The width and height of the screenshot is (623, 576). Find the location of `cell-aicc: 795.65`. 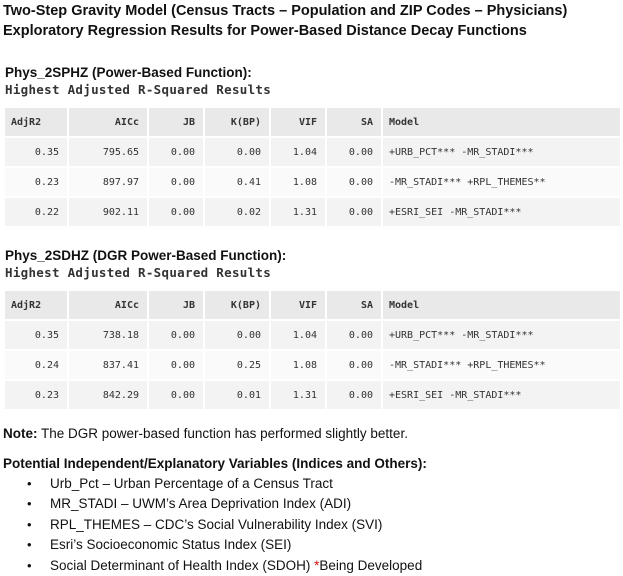

cell-aicc: 795.65 is located at coordinates (109, 153).